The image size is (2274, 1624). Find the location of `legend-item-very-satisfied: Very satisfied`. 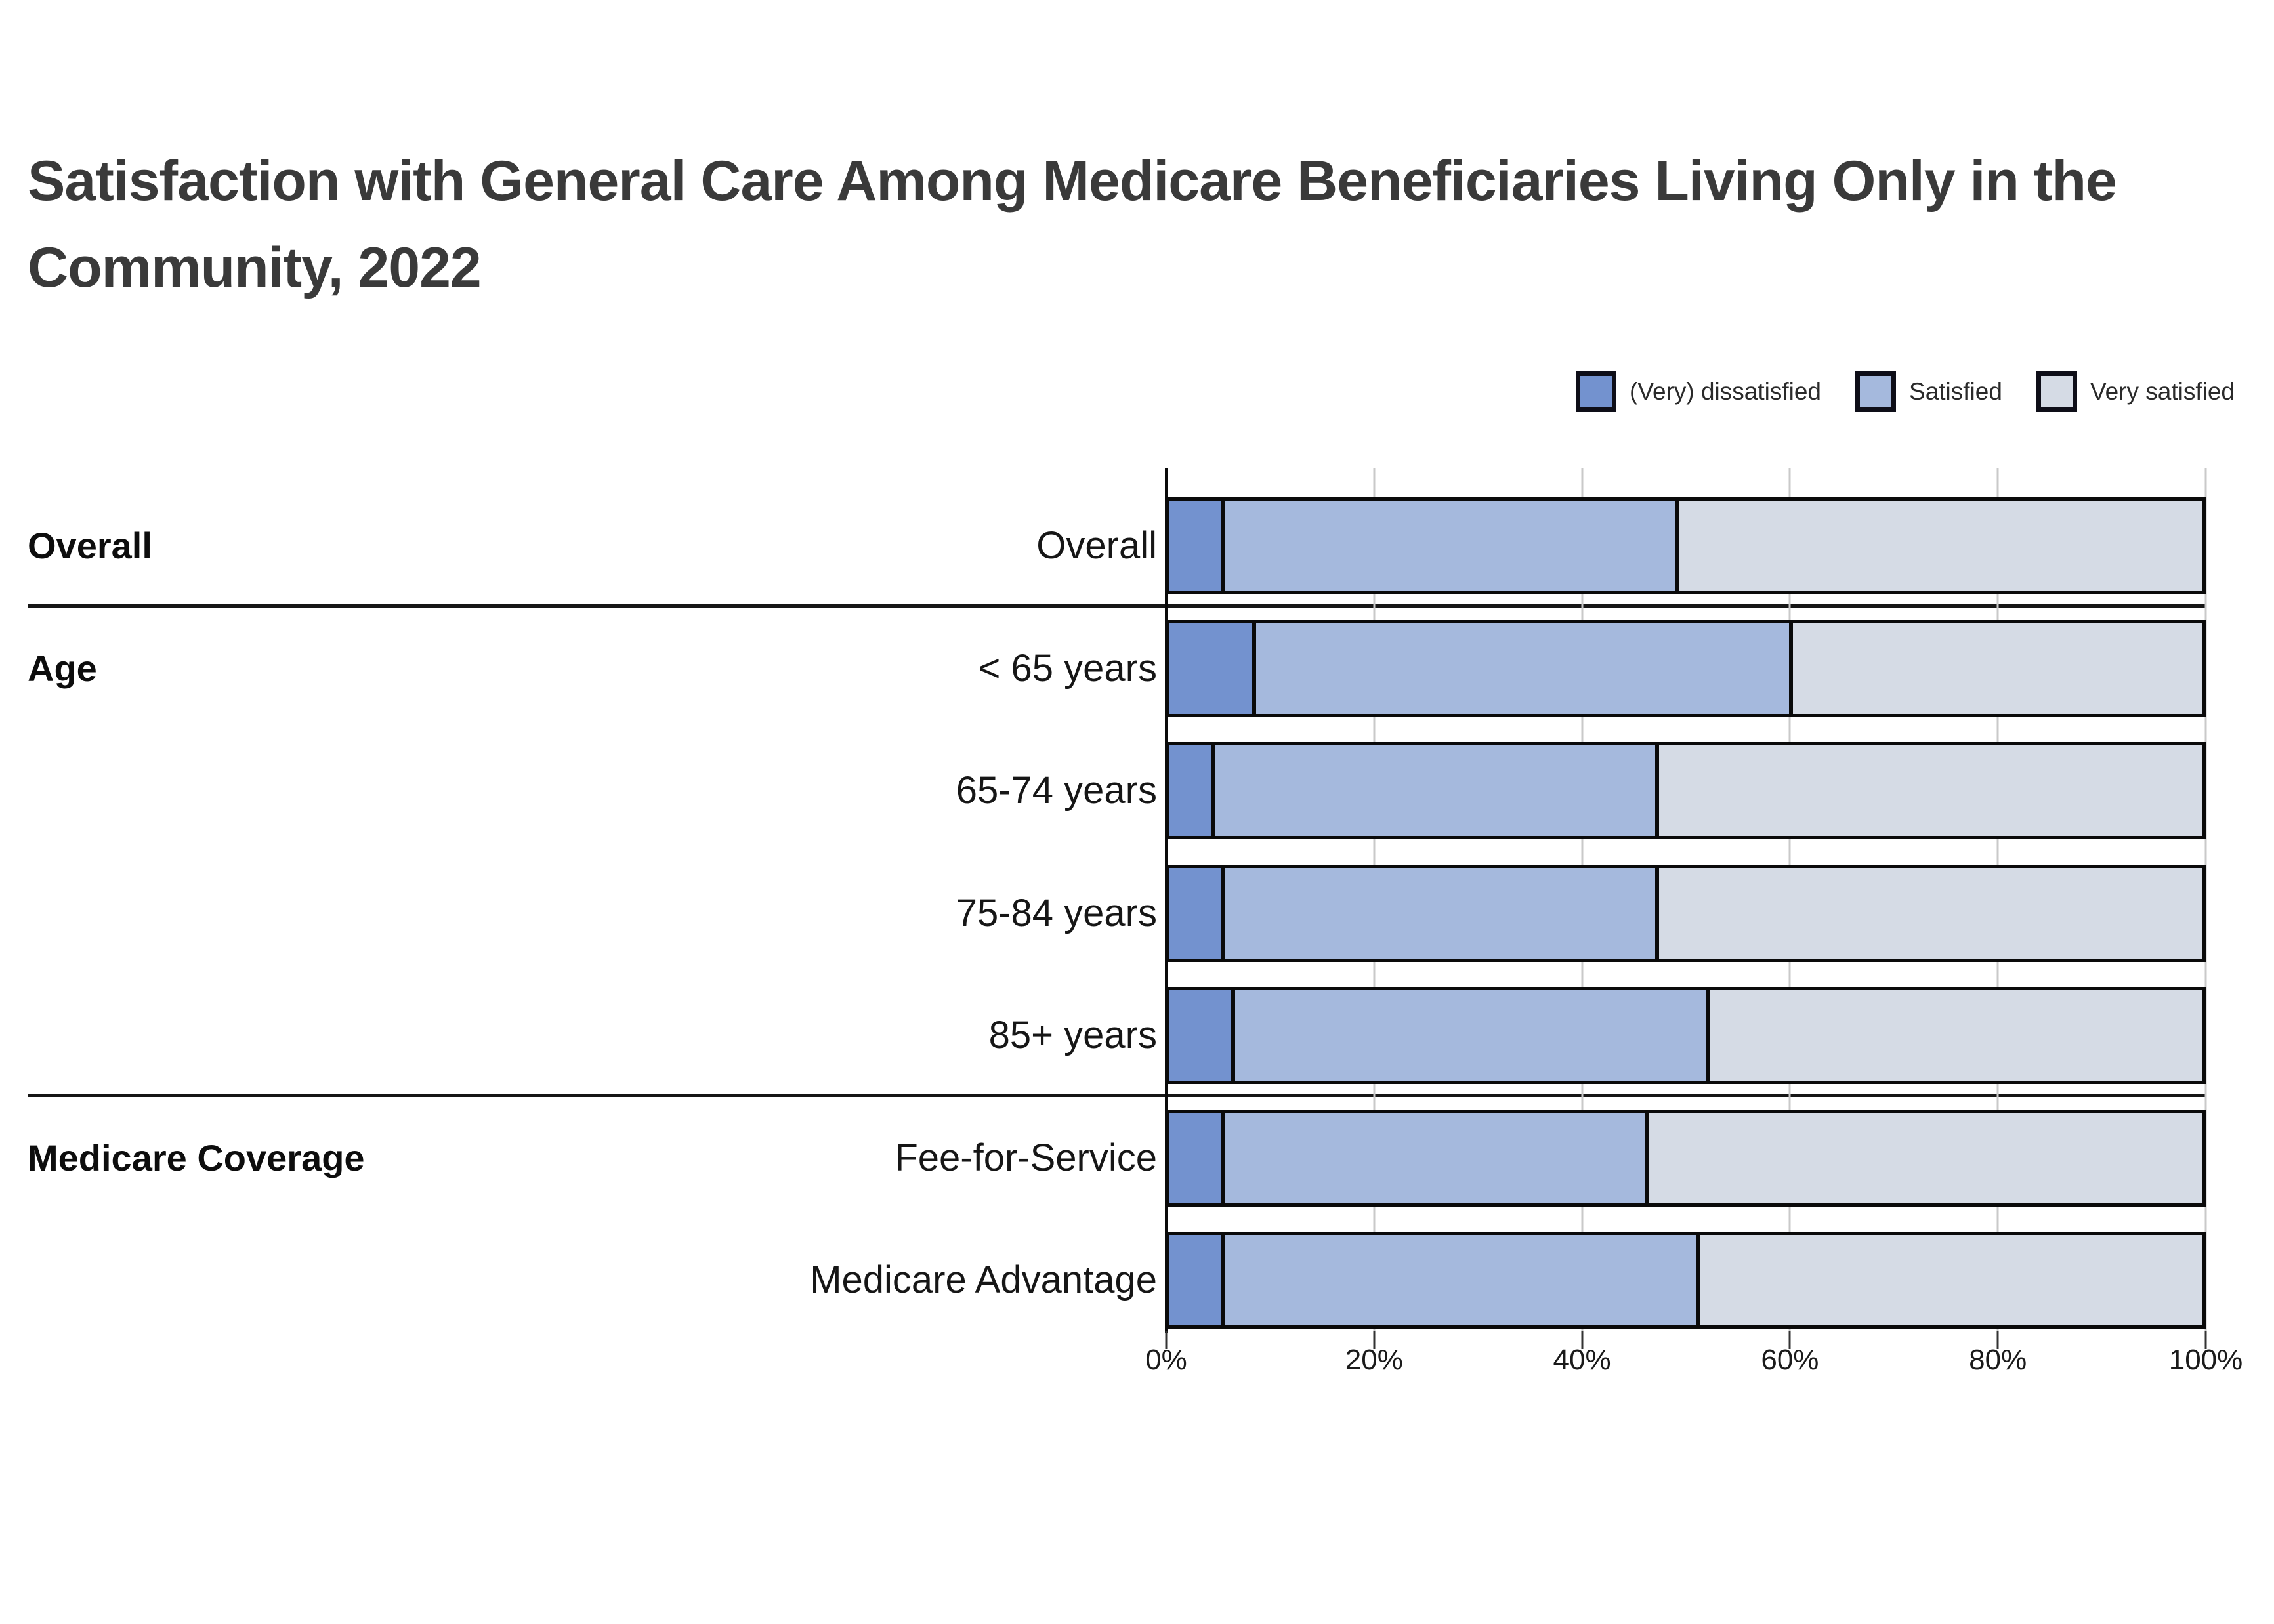

legend-item-very-satisfied: Very satisfied is located at coordinates (2135, 392).